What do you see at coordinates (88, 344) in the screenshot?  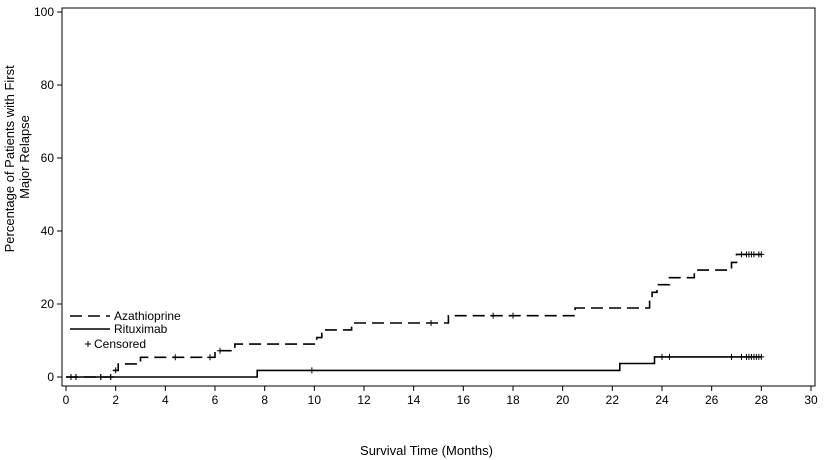 I see `legend-censored-symbol` at bounding box center [88, 344].